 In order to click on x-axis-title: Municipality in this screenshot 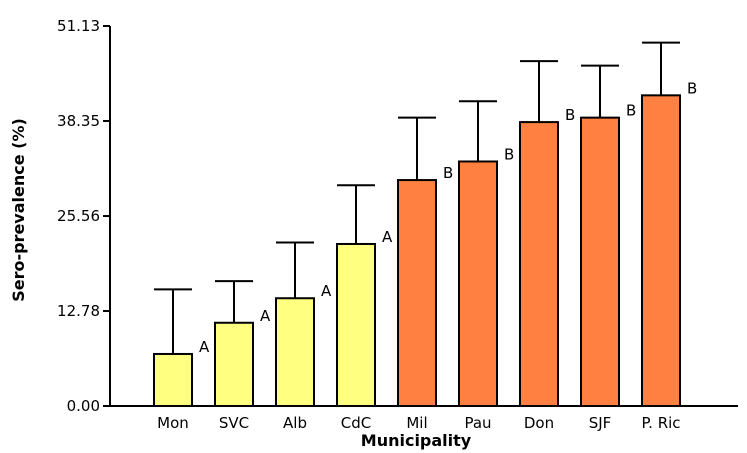, I will do `click(416, 440)`.